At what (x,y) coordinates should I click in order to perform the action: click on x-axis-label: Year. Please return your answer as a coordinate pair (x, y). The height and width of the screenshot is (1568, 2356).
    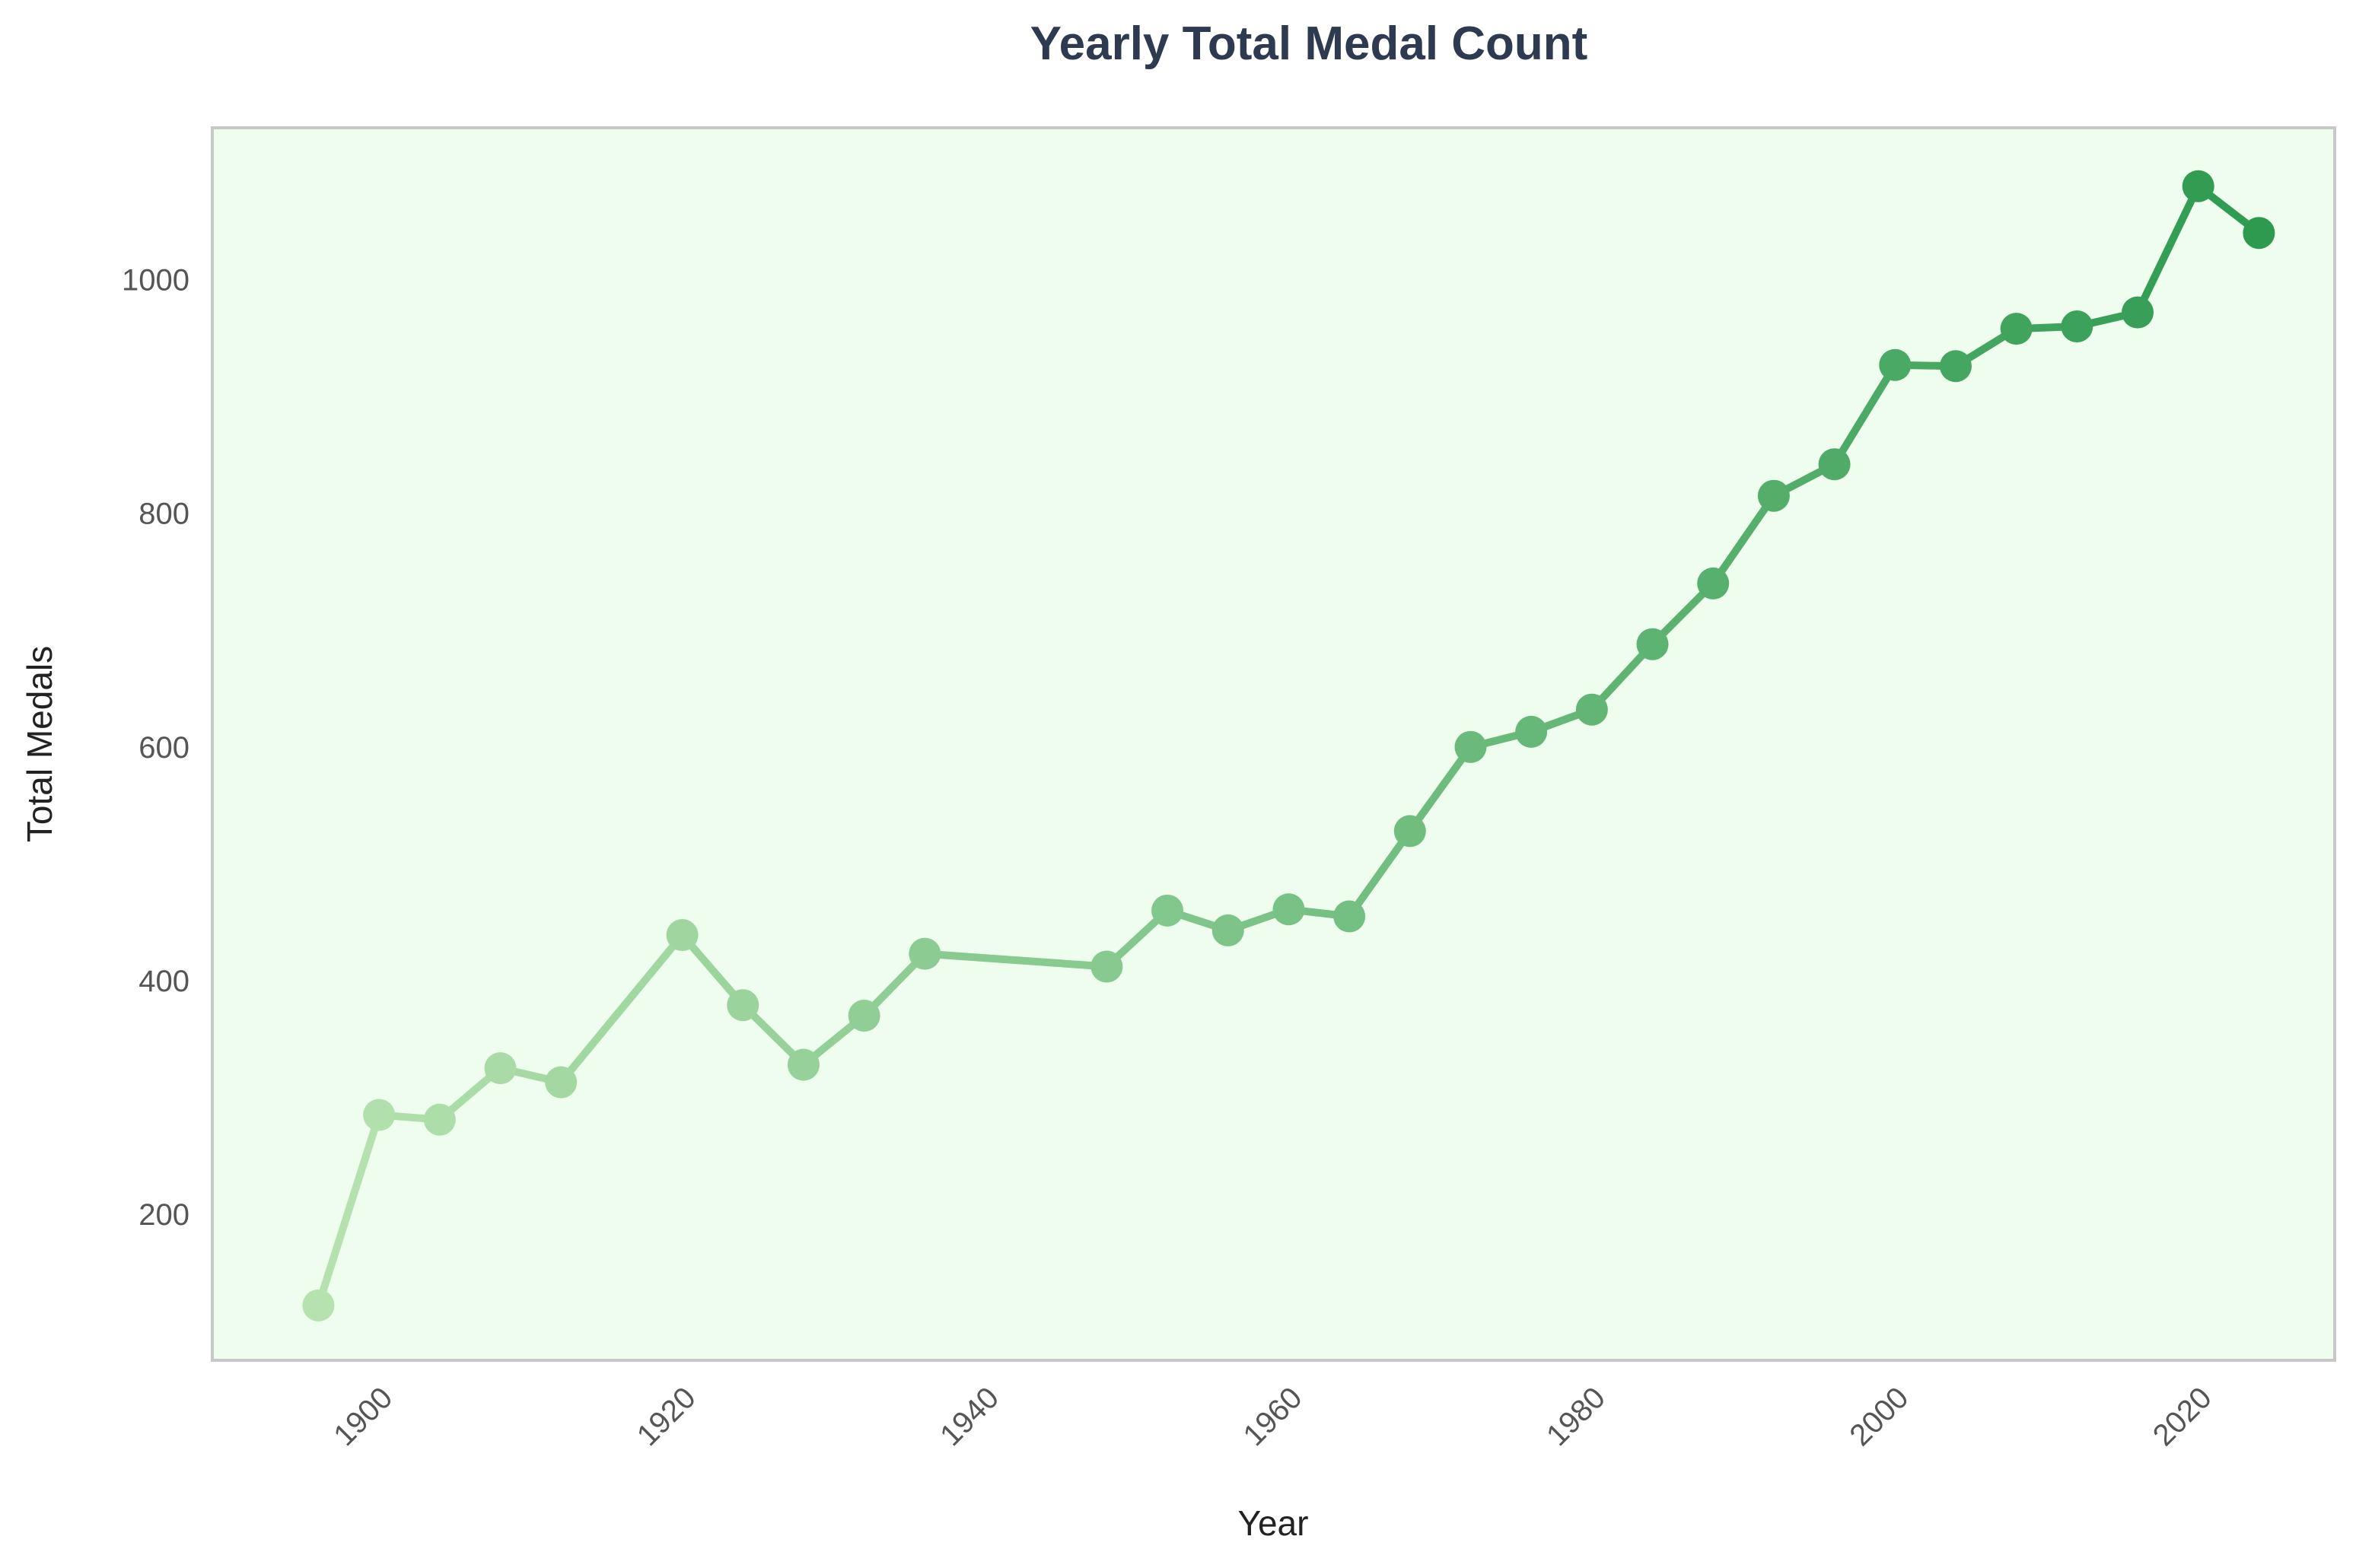
    Looking at the image, I should click on (1273, 1523).